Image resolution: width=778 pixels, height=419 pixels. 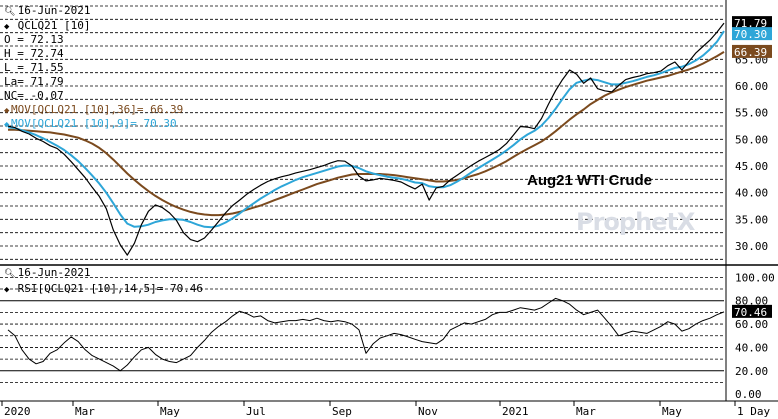 What do you see at coordinates (54, 10) in the screenshot?
I see `price-date: 16-Jun-2021` at bounding box center [54, 10].